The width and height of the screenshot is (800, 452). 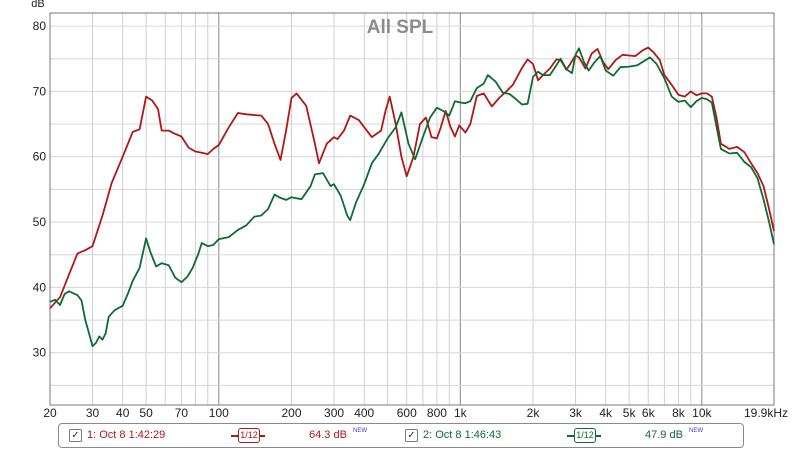 I want to click on x-tick-label: 5k, so click(x=630, y=413).